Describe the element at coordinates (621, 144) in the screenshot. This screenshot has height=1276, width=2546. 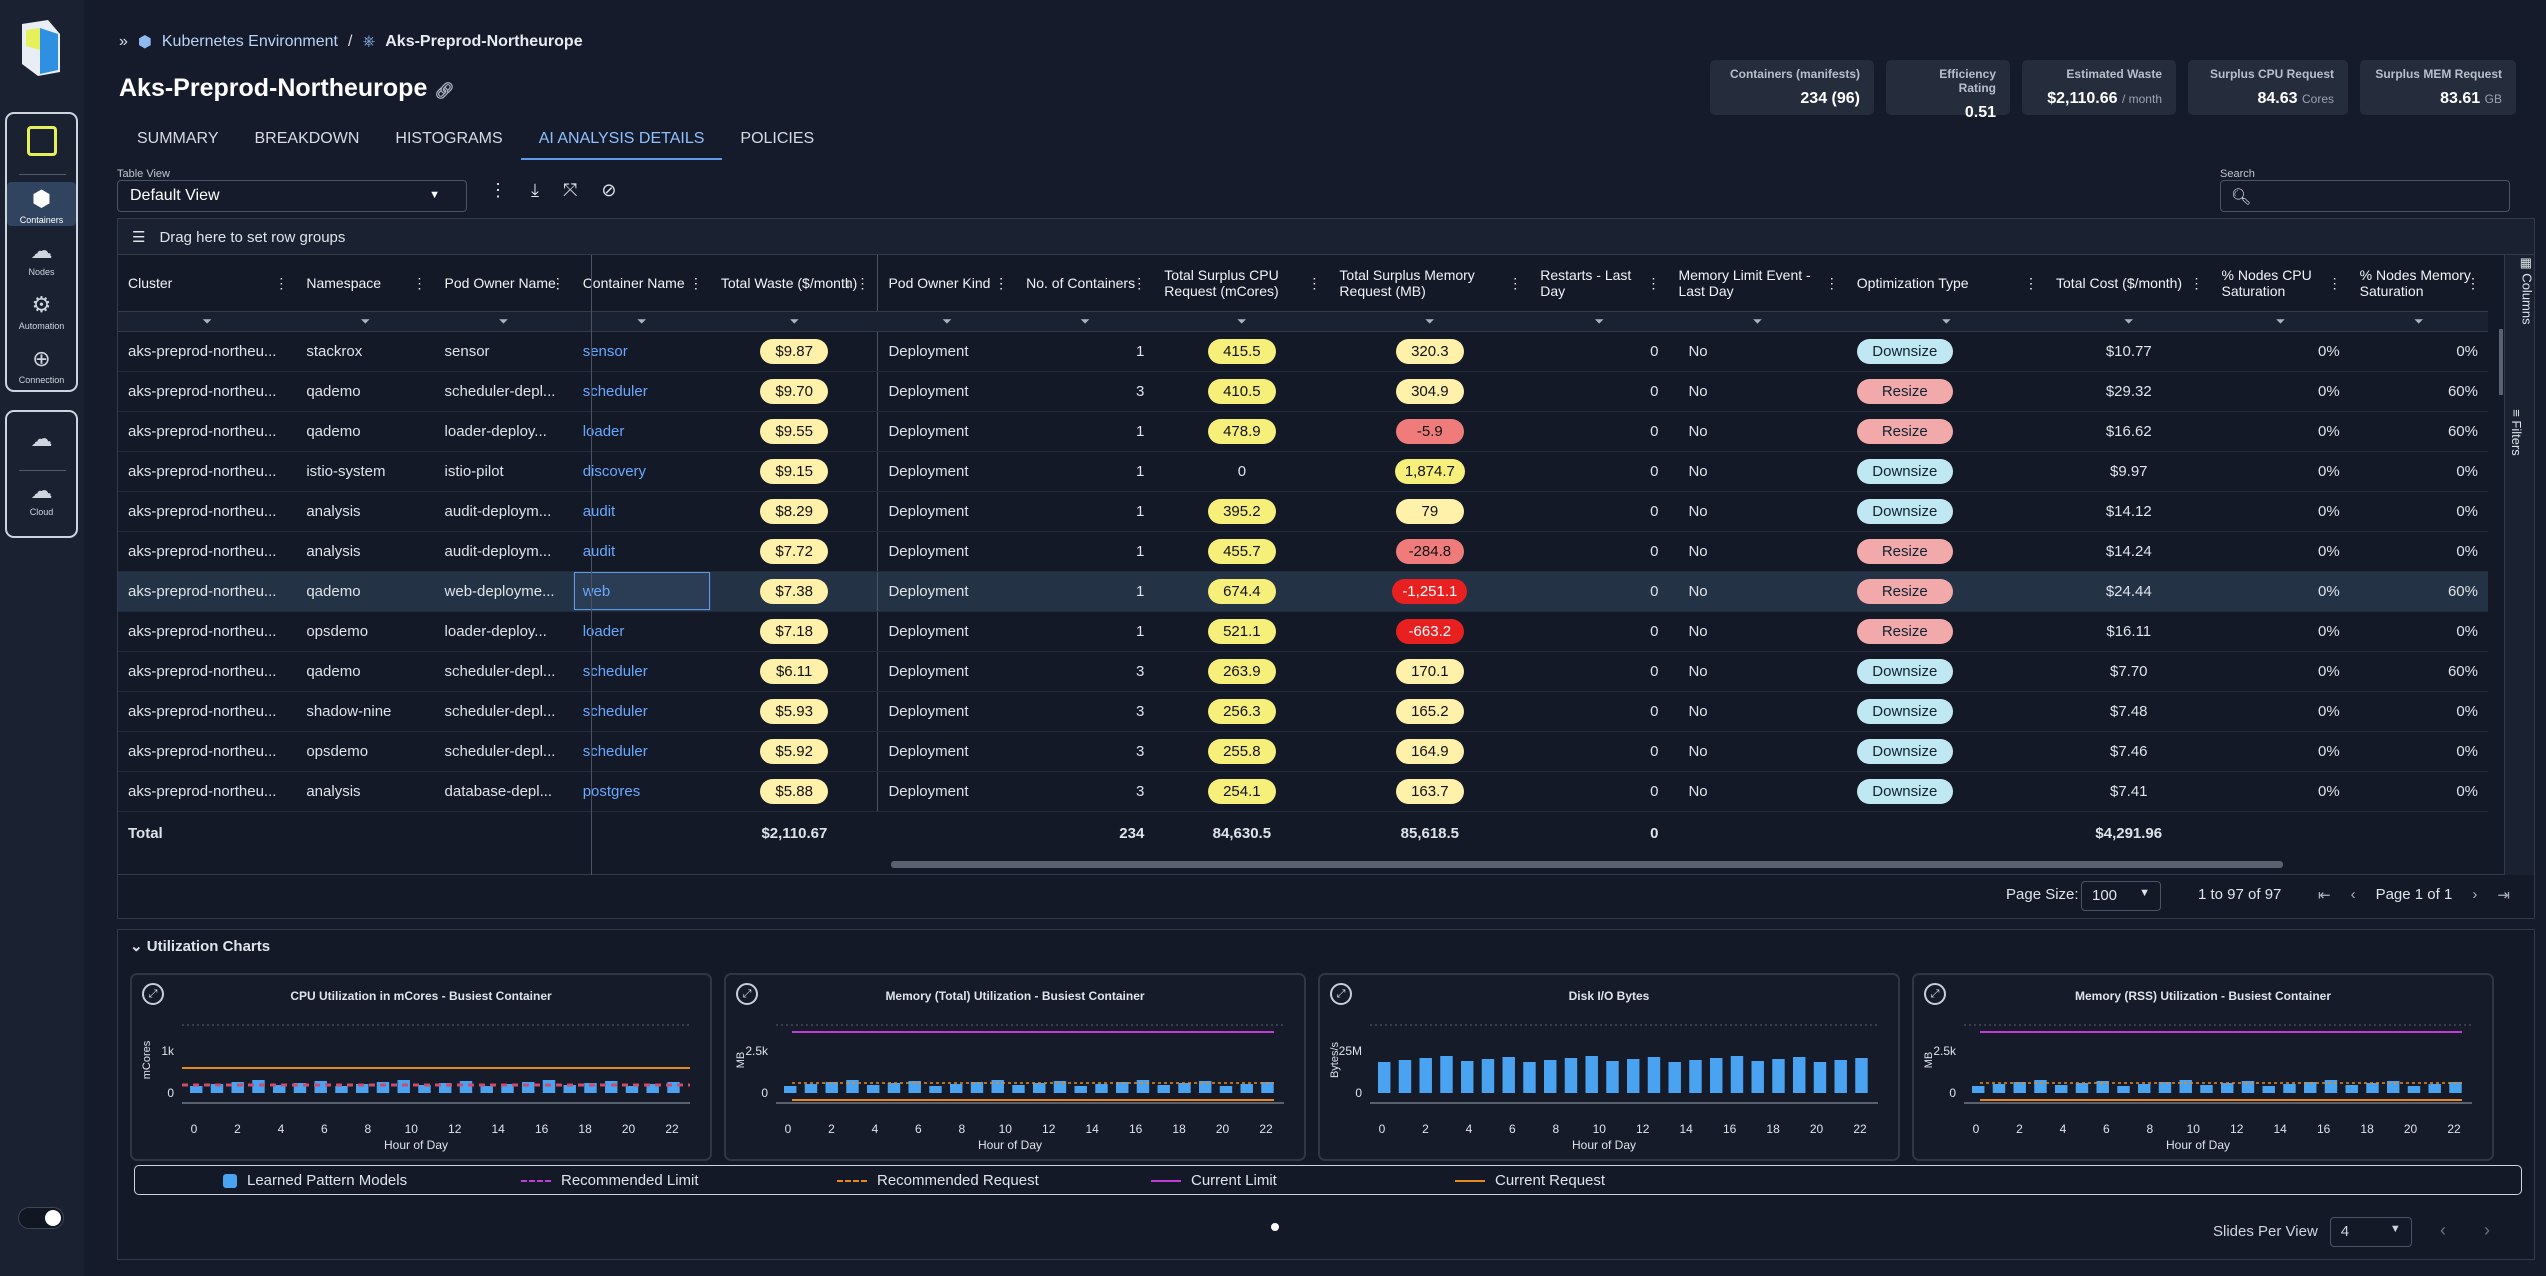
I see `tab-ai-analysis-details: AI ANALYSIS DETAILS` at that location.